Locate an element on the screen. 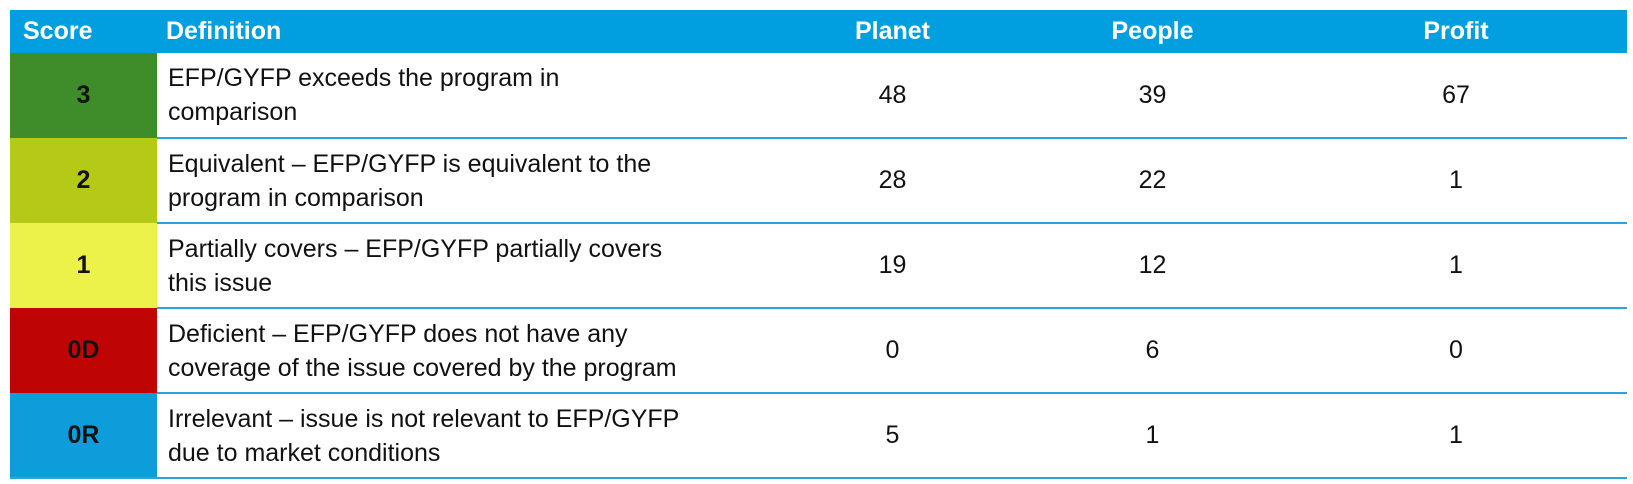 This screenshot has height=484, width=1633. people-value: 6 is located at coordinates (1152, 351).